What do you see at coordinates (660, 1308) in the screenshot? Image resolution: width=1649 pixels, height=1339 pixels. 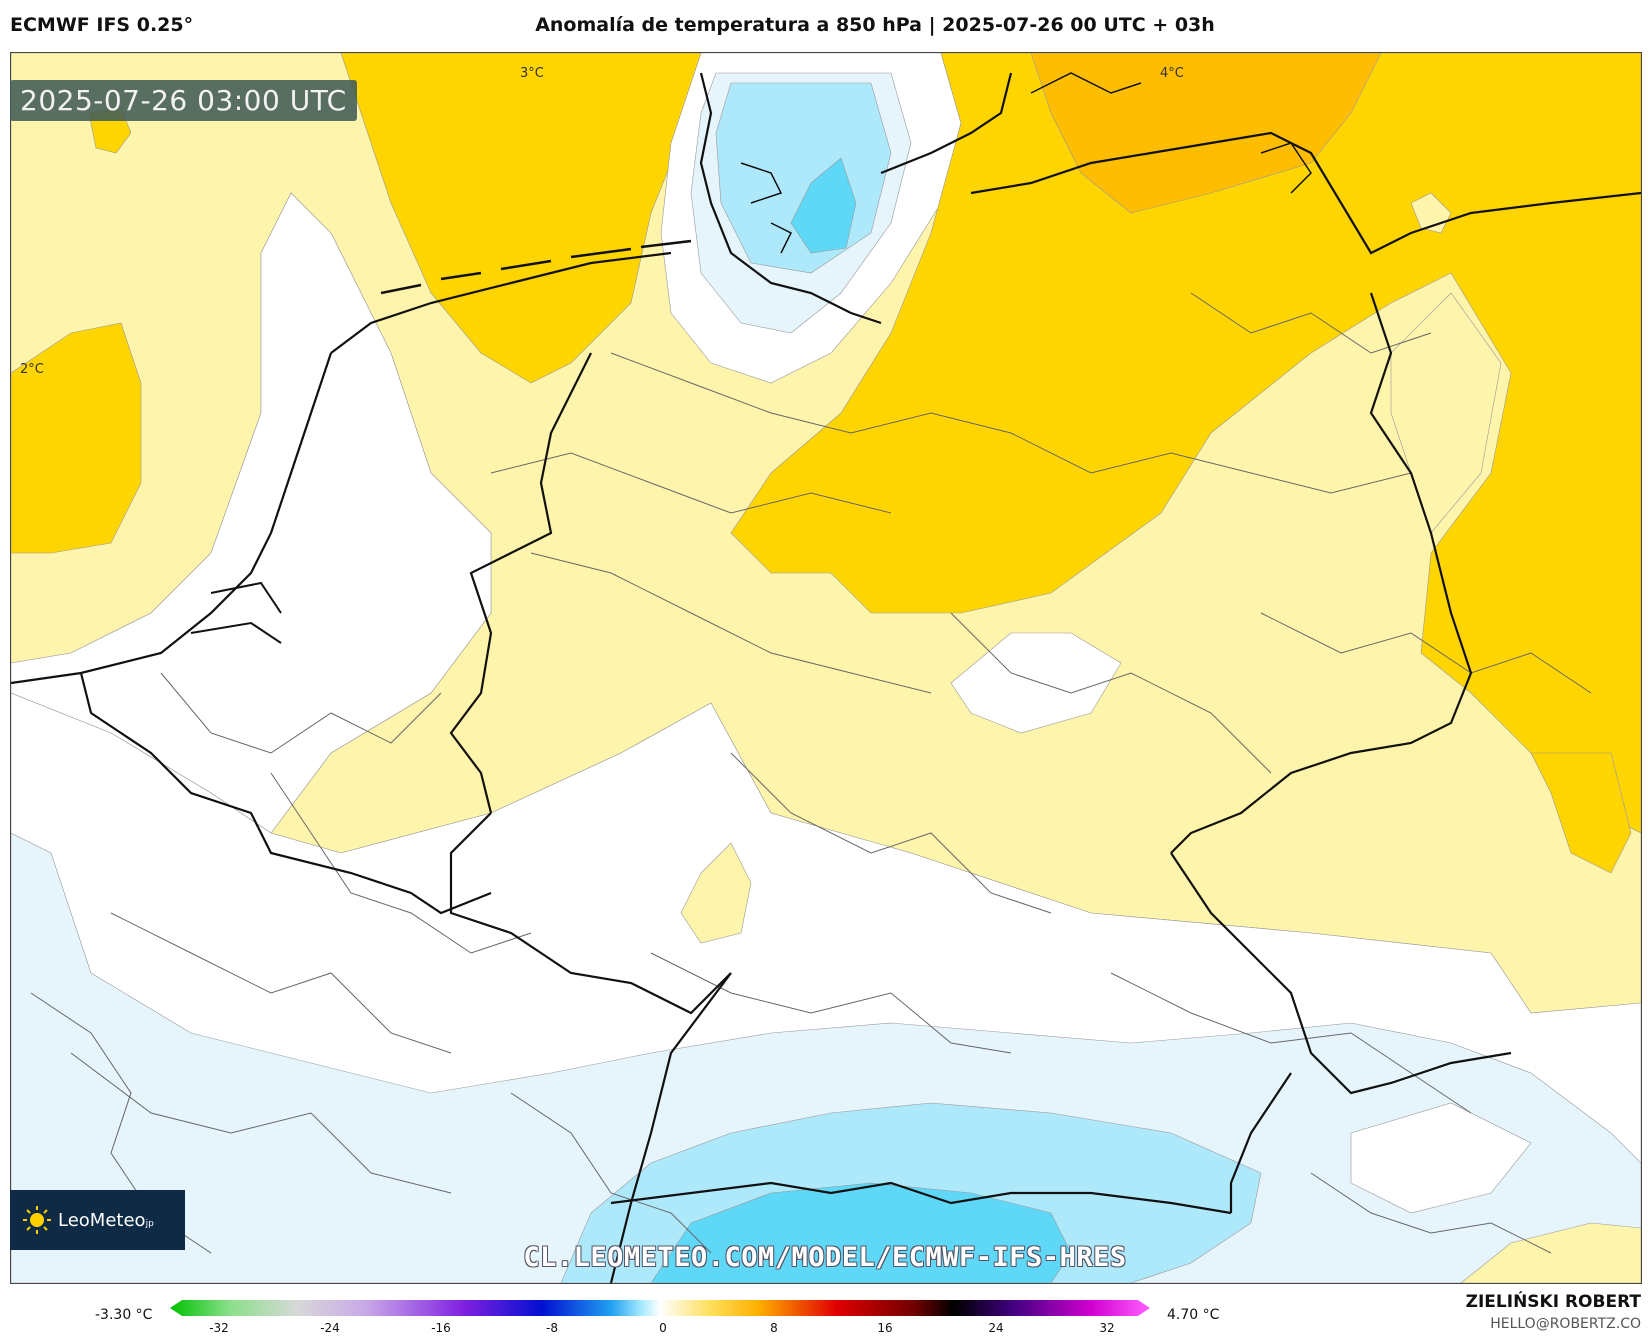 I see `colorbar` at bounding box center [660, 1308].